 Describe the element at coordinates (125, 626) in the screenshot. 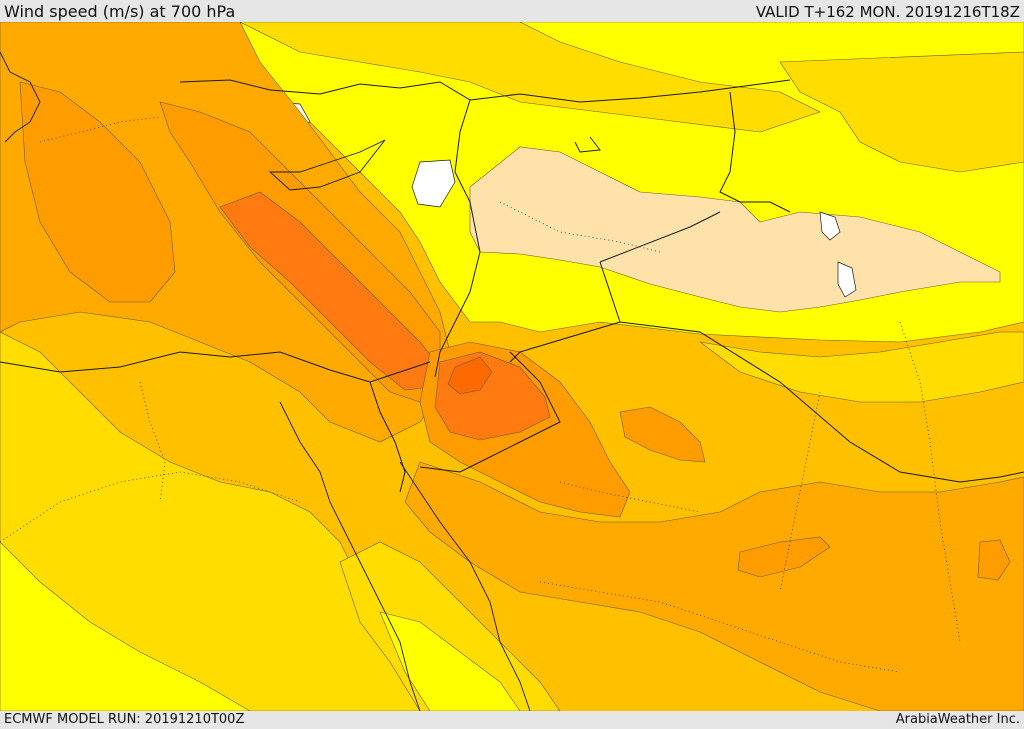

I see `shading-bright-yellow-sw` at that location.